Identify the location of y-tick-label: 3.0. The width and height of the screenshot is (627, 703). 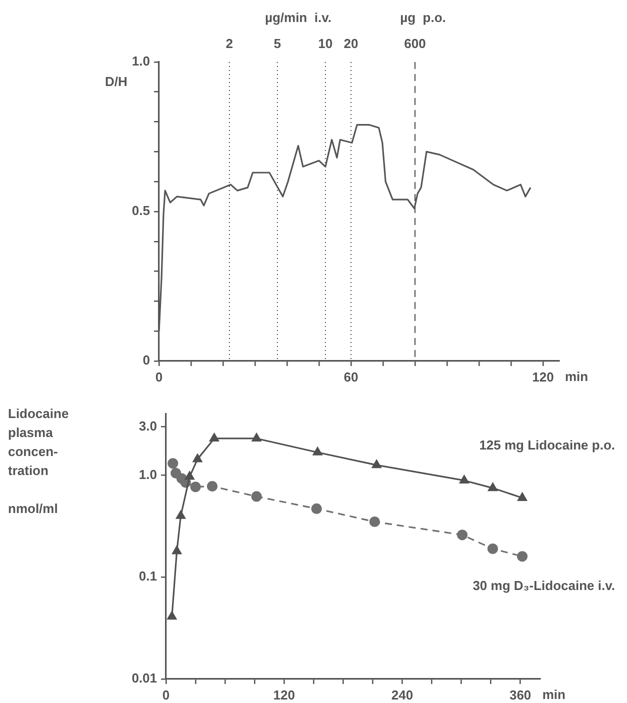
(147, 426).